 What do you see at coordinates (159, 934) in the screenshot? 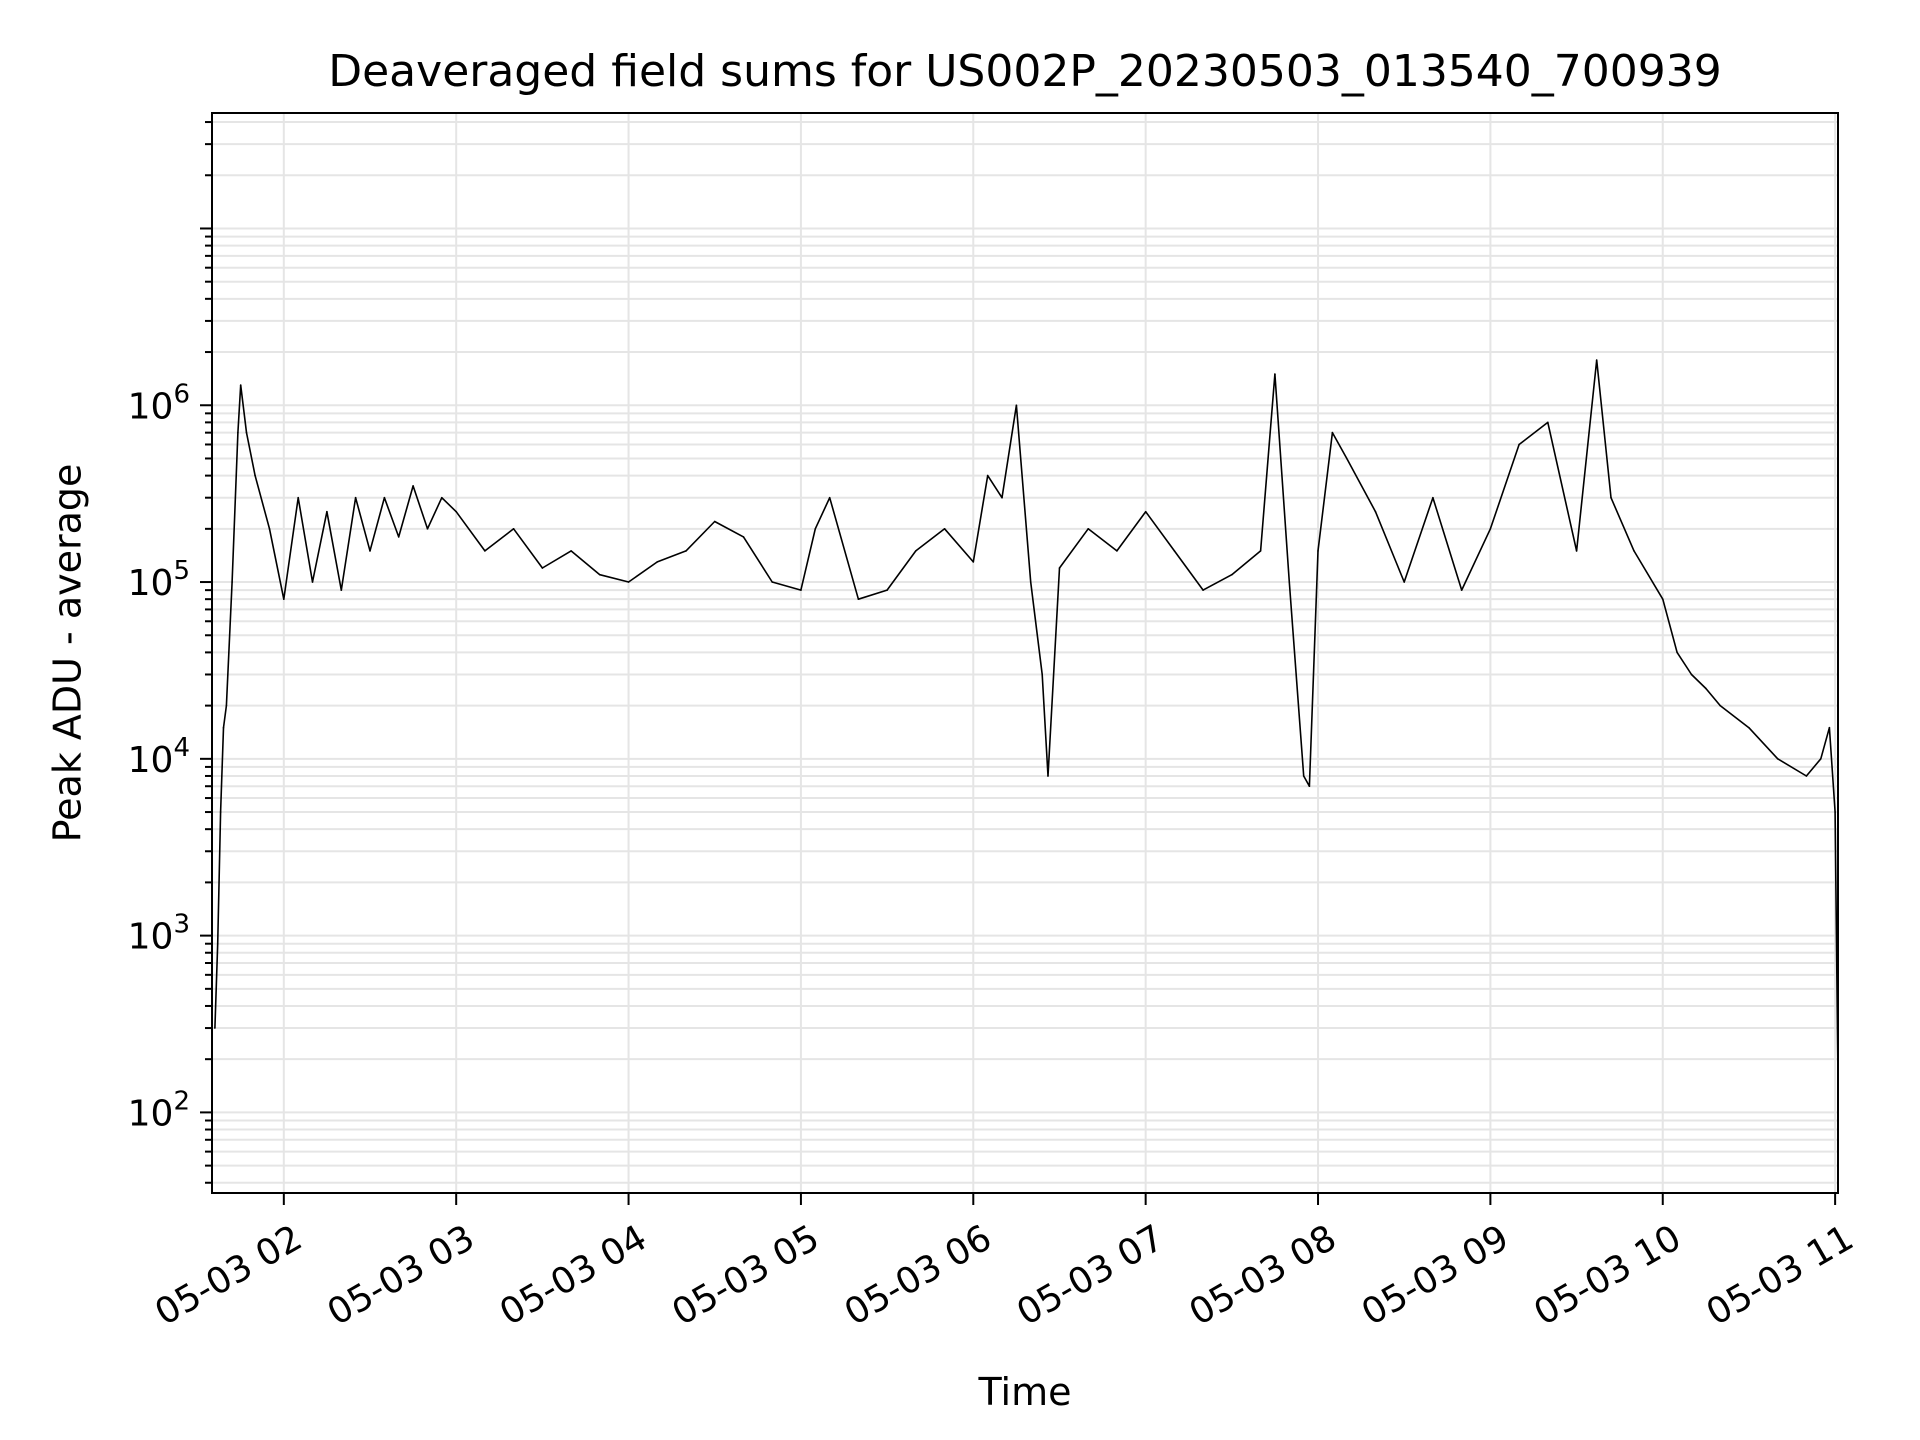
I see `y-tick-label: 10³` at bounding box center [159, 934].